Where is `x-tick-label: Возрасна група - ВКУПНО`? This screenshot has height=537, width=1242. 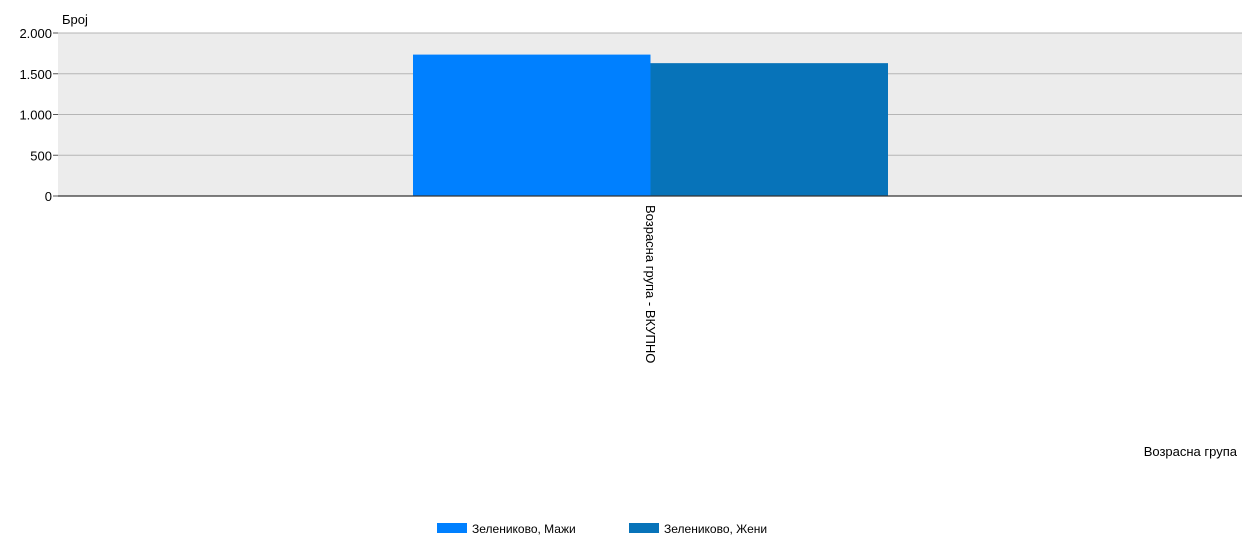 x-tick-label: Возрасна група - ВКУПНО is located at coordinates (650, 284).